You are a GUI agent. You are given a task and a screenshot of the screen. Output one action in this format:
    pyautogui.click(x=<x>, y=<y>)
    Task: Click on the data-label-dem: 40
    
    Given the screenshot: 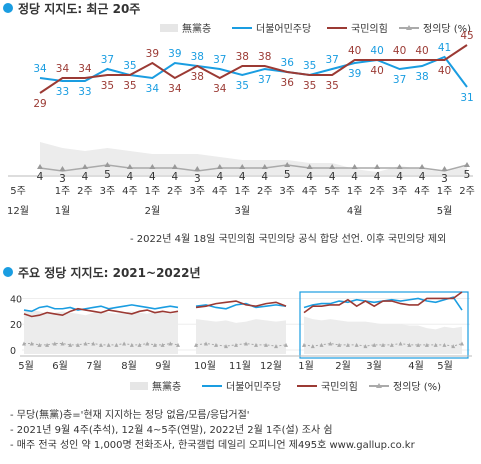 What is the action you would take?
    pyautogui.click(x=376, y=51)
    